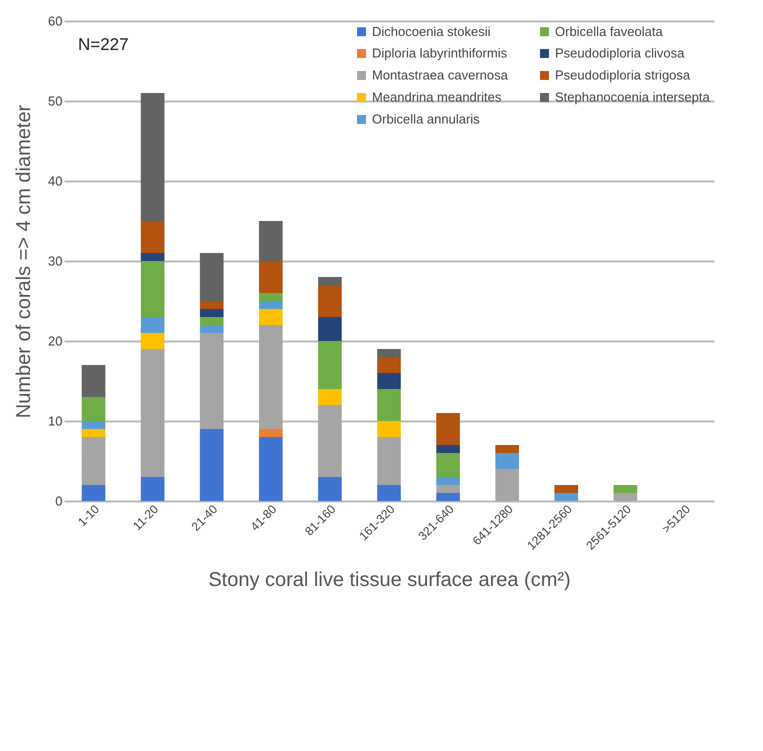  What do you see at coordinates (437, 97) in the screenshot?
I see `legend-label: Meandrina meandrites` at bounding box center [437, 97].